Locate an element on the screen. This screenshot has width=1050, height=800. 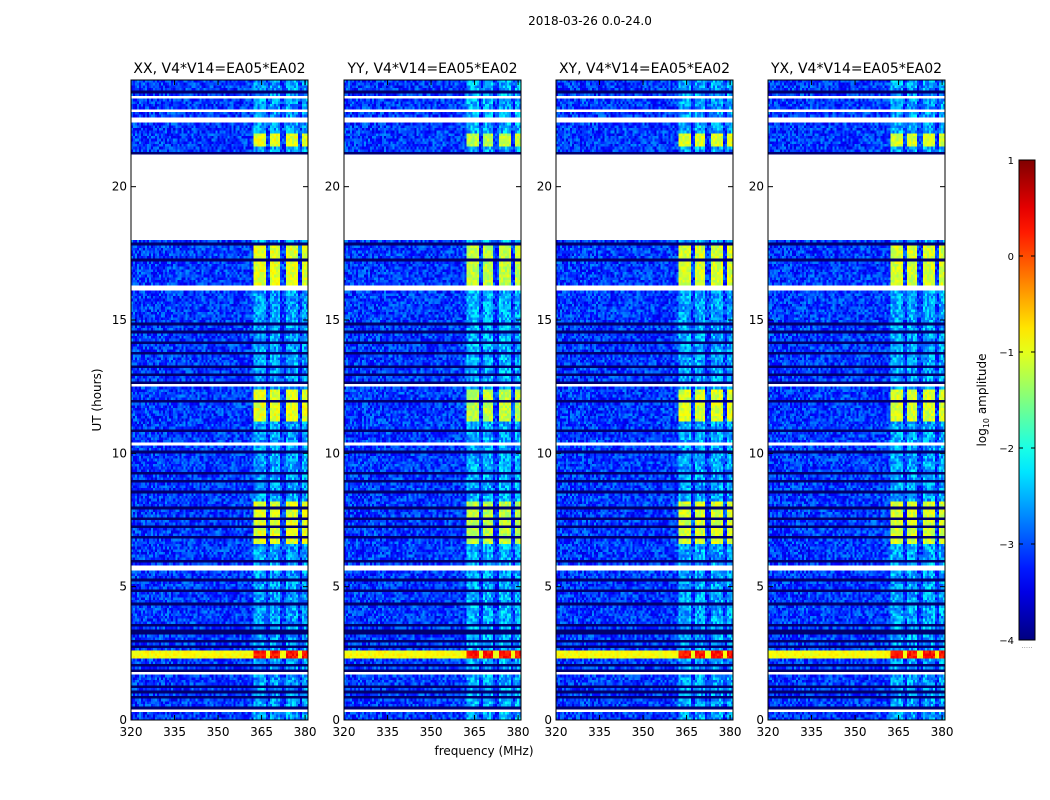
x-tick-label-1-320: 320 is located at coordinates (344, 732).